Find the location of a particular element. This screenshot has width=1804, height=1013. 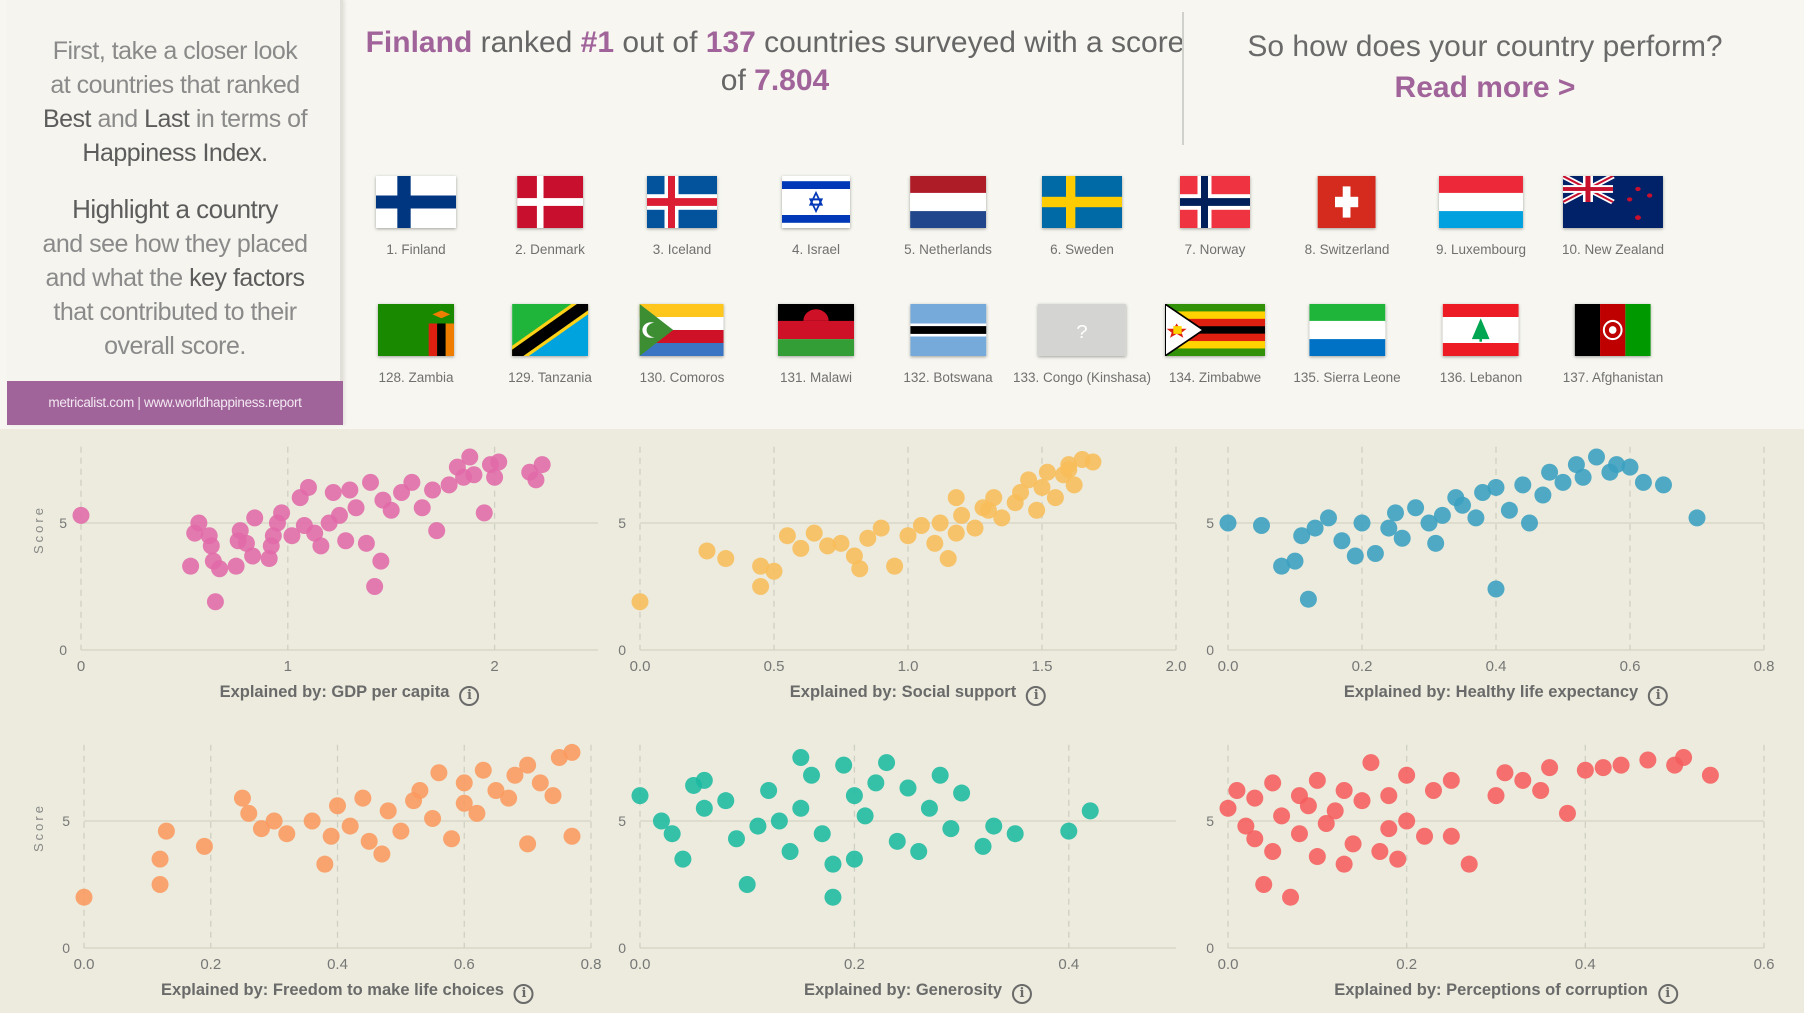

country-flag-item: 137. Afghanistan is located at coordinates (1613, 344).